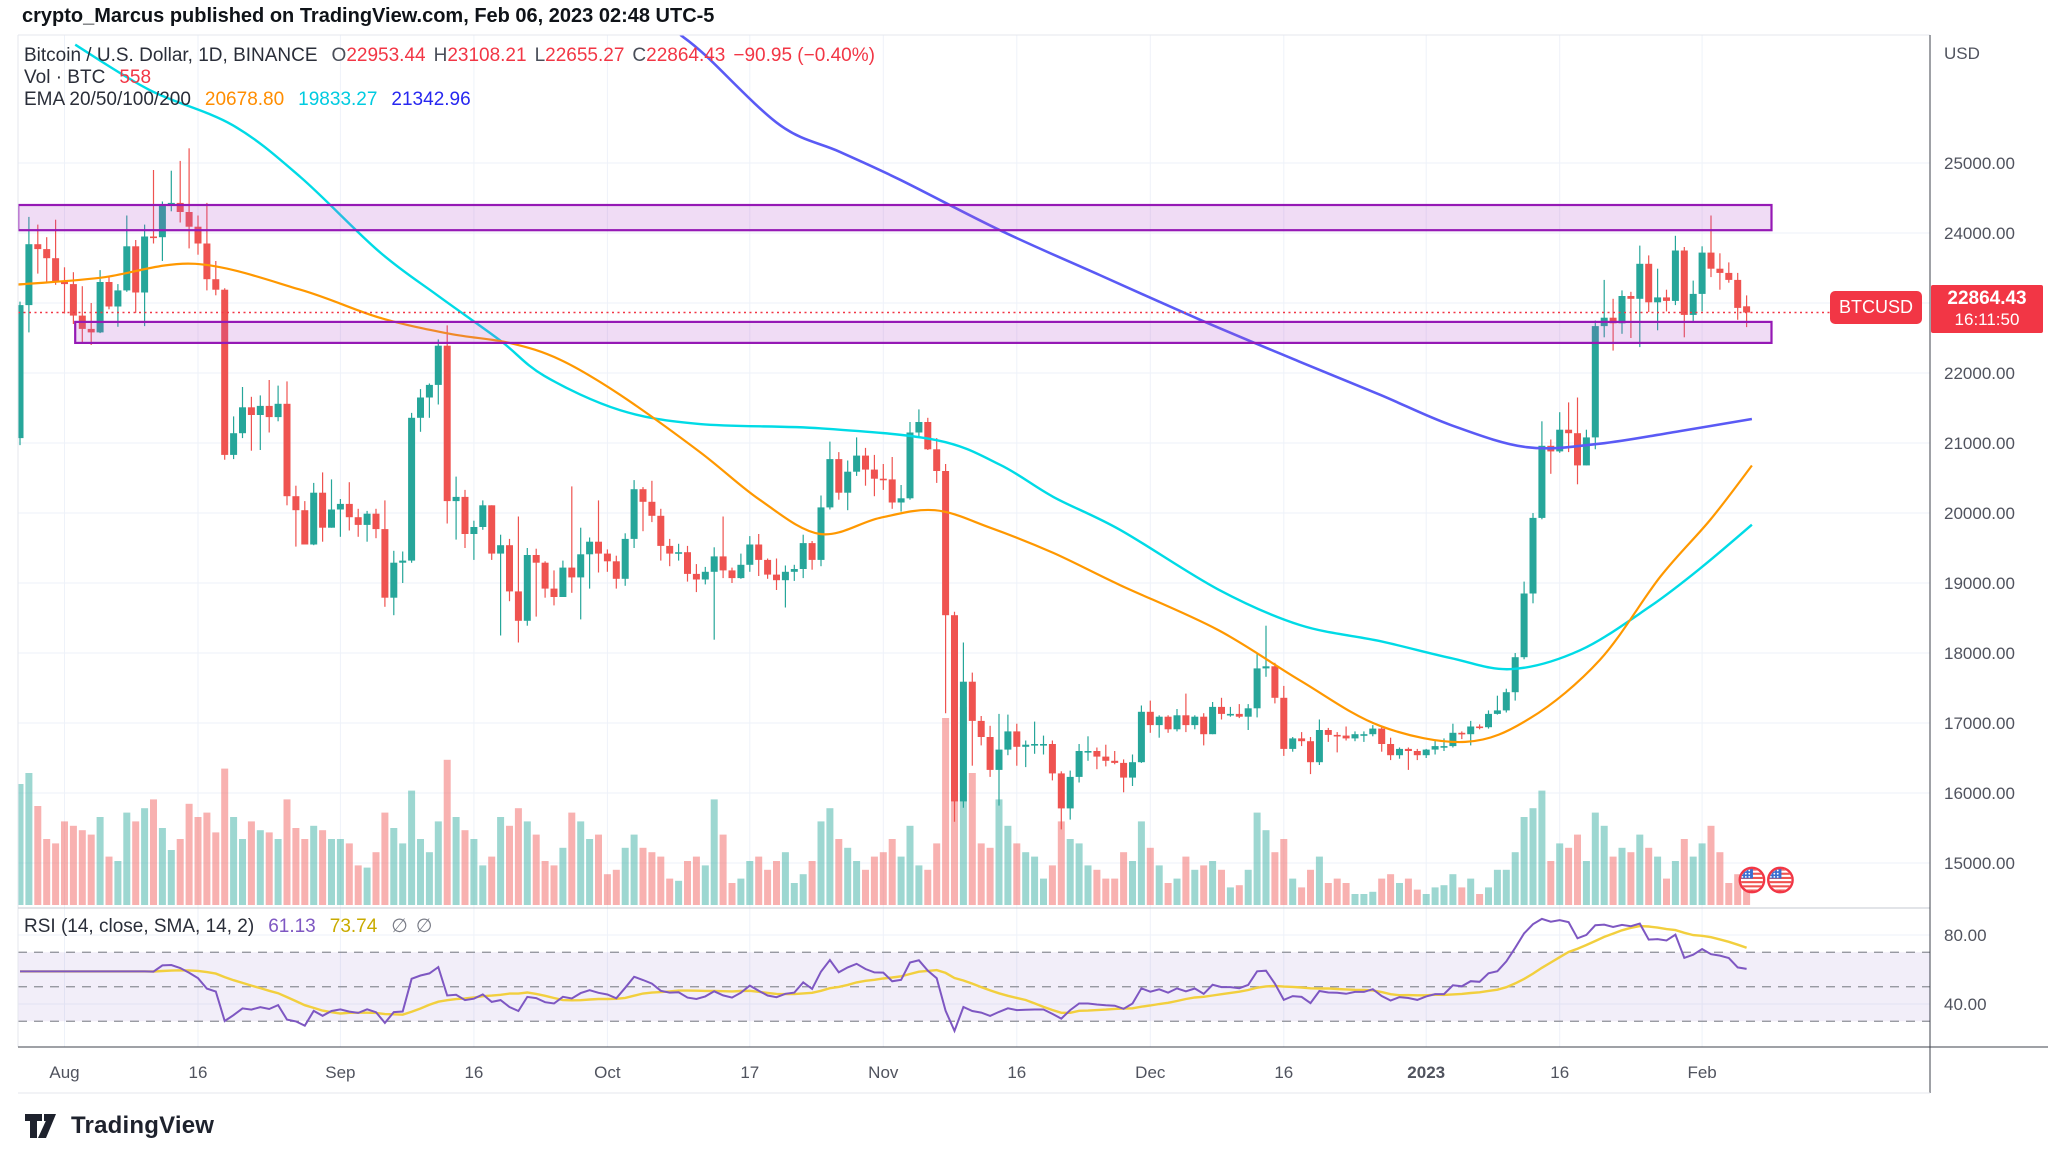 The image size is (2048, 1156). Describe the element at coordinates (292, 926) in the screenshot. I see `rsi-value: 61.13` at that location.